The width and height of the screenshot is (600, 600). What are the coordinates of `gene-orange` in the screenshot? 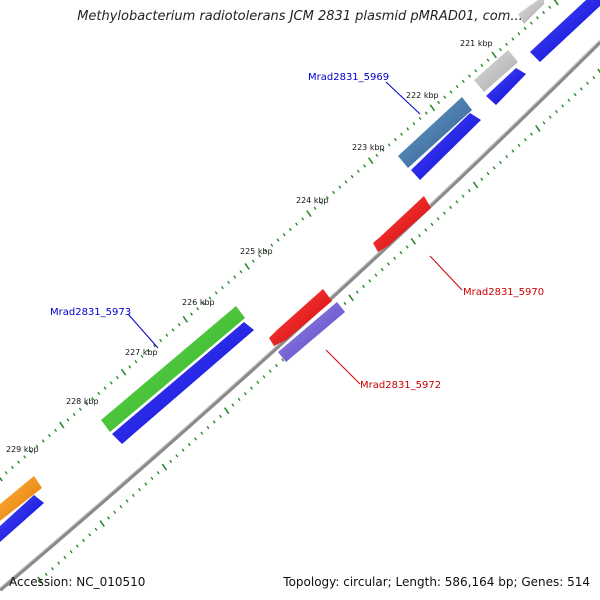 It's located at (21, 498).